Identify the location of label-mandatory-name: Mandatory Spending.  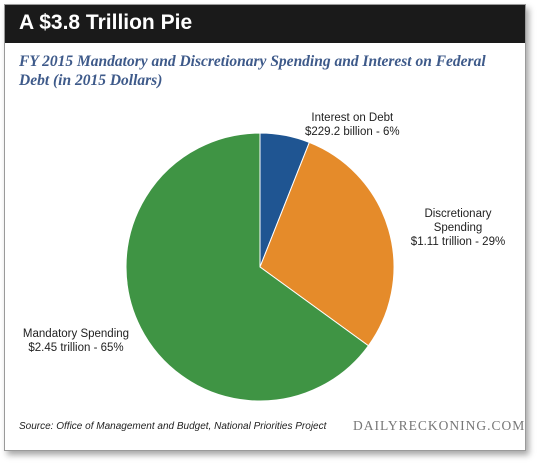
(76, 334).